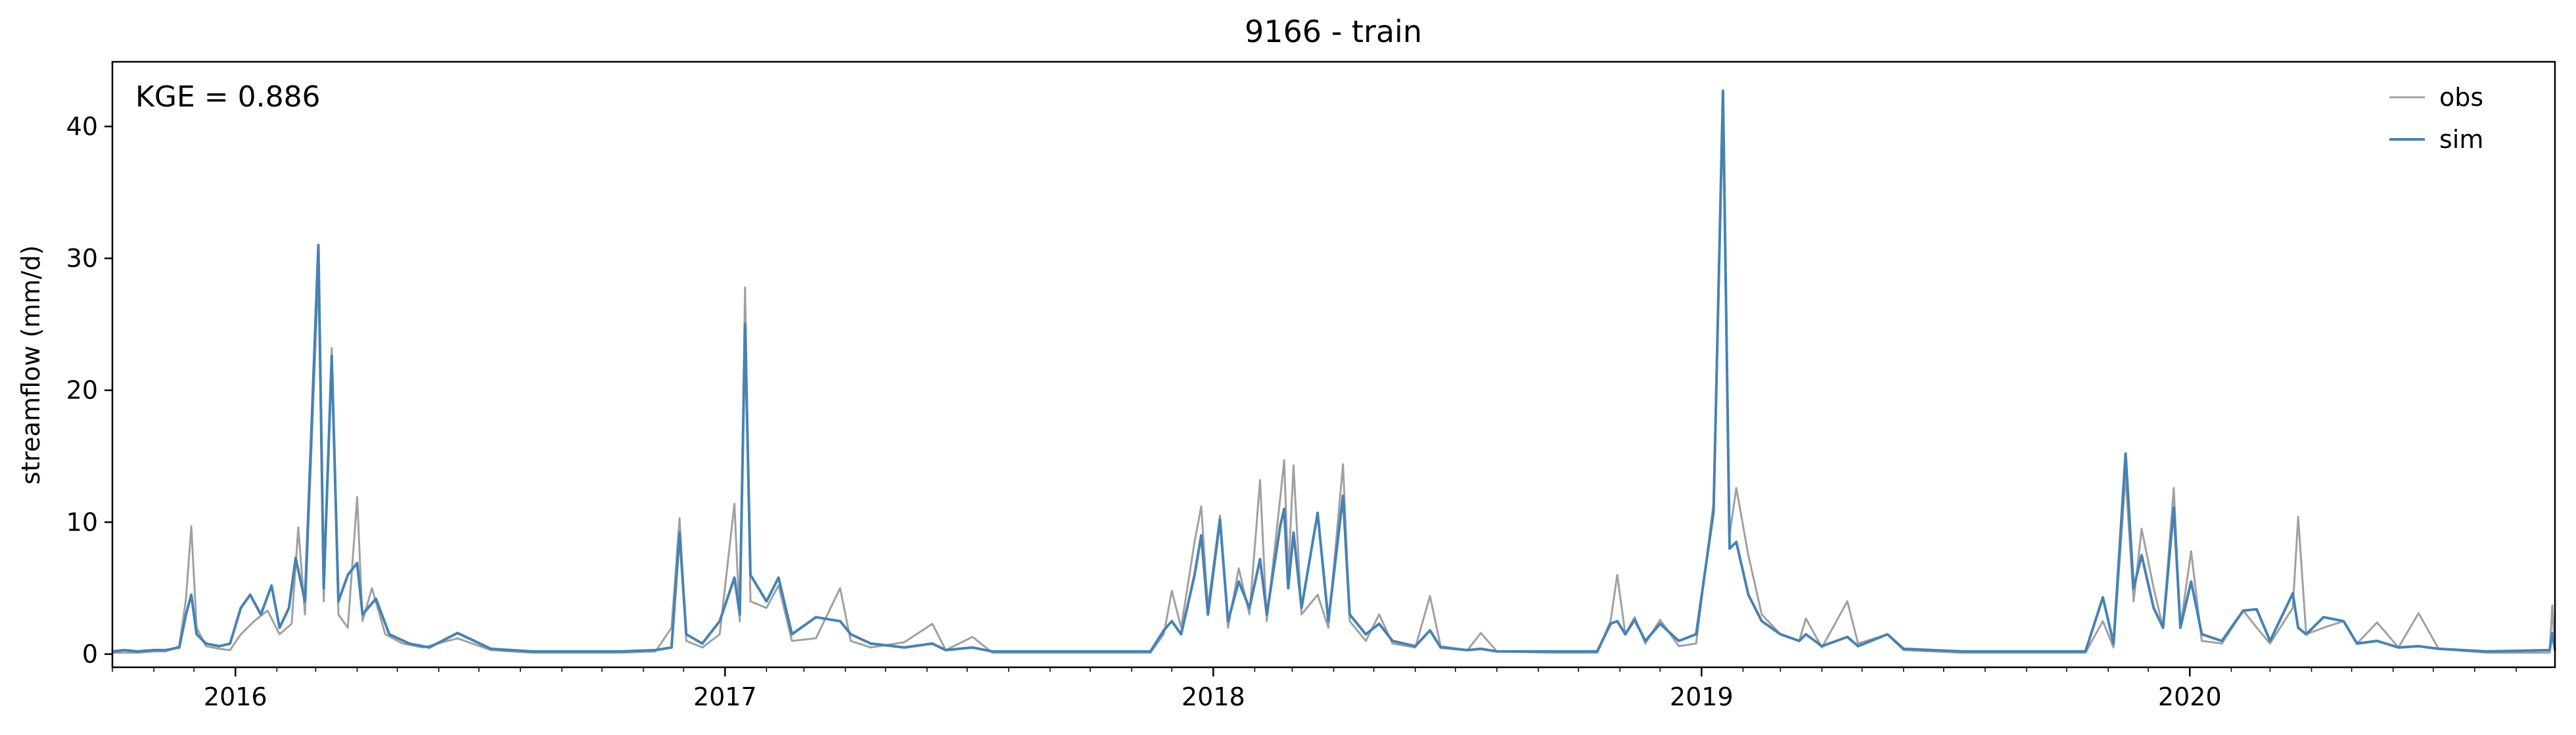  What do you see at coordinates (2461, 139) in the screenshot?
I see `legend-label-sim: sim` at bounding box center [2461, 139].